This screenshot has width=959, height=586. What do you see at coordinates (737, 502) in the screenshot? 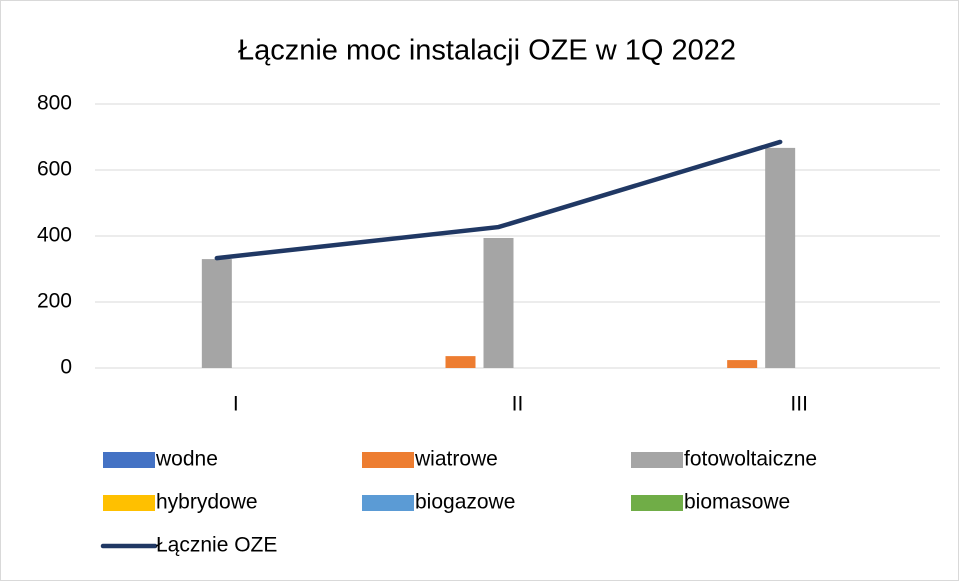
I see `legend-label: biomasowe` at bounding box center [737, 502].